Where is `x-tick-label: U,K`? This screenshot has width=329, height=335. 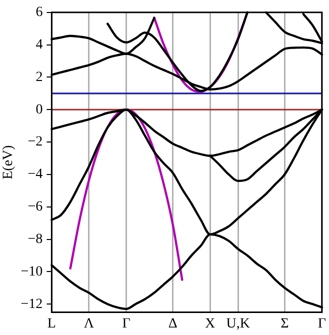 x-tick-label: U,K is located at coordinates (238, 324).